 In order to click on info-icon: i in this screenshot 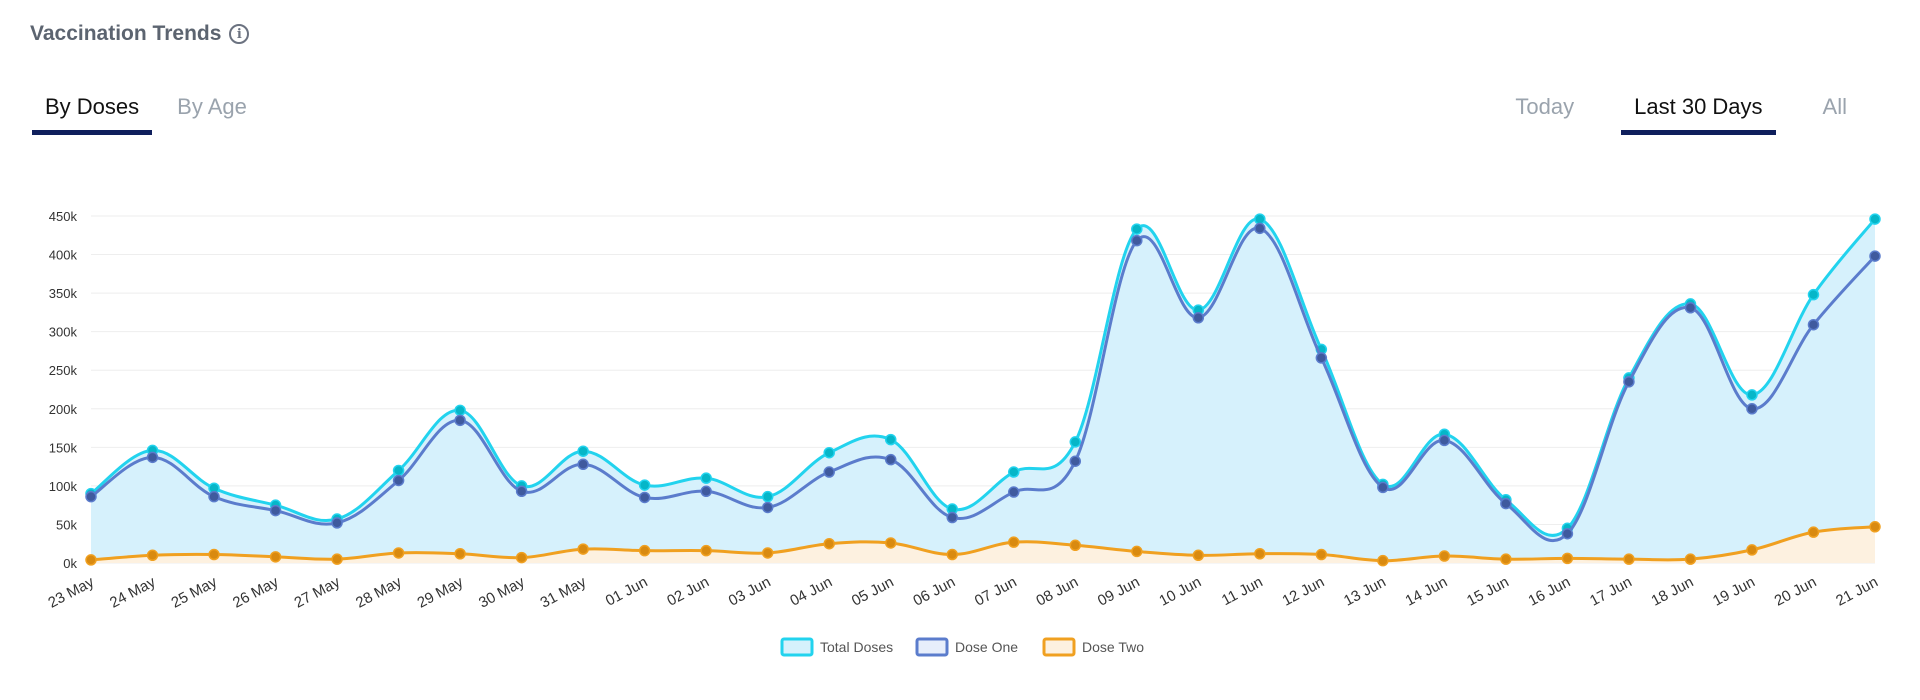, I will do `click(239, 34)`.